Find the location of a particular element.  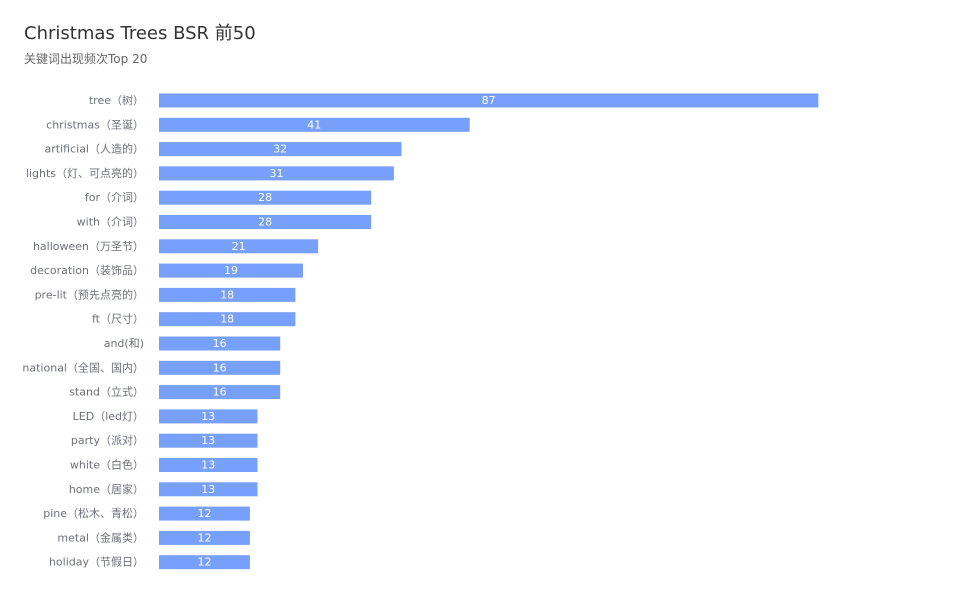

value-label-2: 32 is located at coordinates (280, 149).